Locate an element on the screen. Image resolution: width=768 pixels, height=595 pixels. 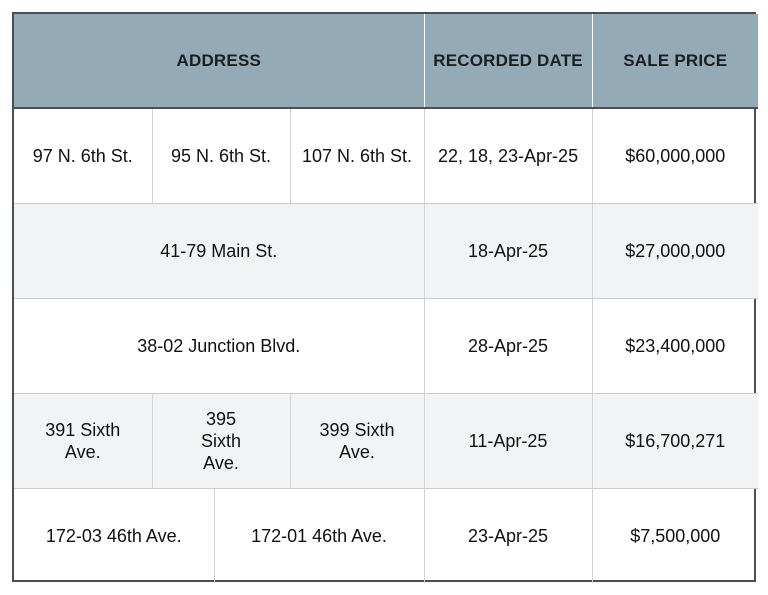
recorded-date-cell: 11-Apr-25 is located at coordinates (508, 441).